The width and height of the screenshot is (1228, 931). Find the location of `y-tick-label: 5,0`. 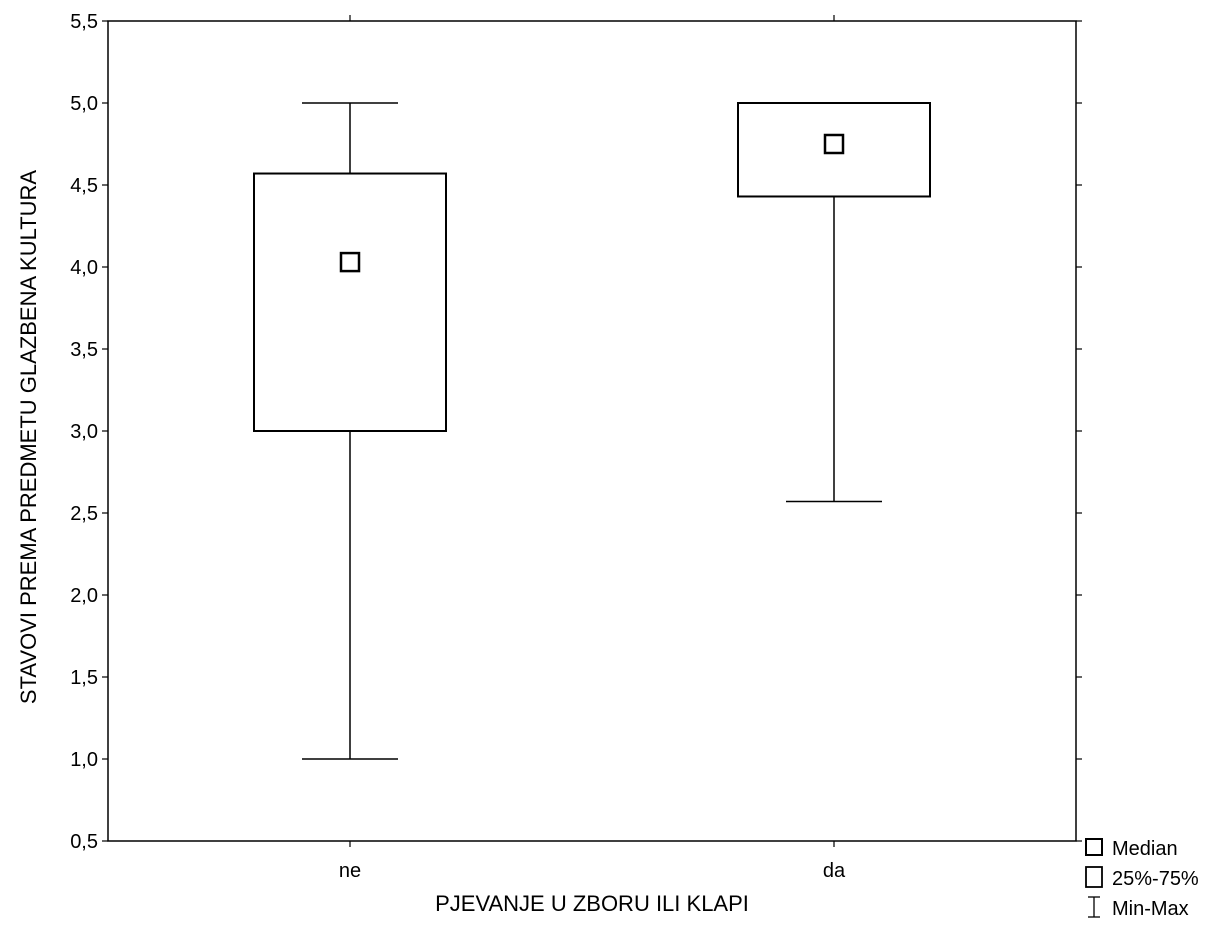

y-tick-label: 5,0 is located at coordinates (84, 104).